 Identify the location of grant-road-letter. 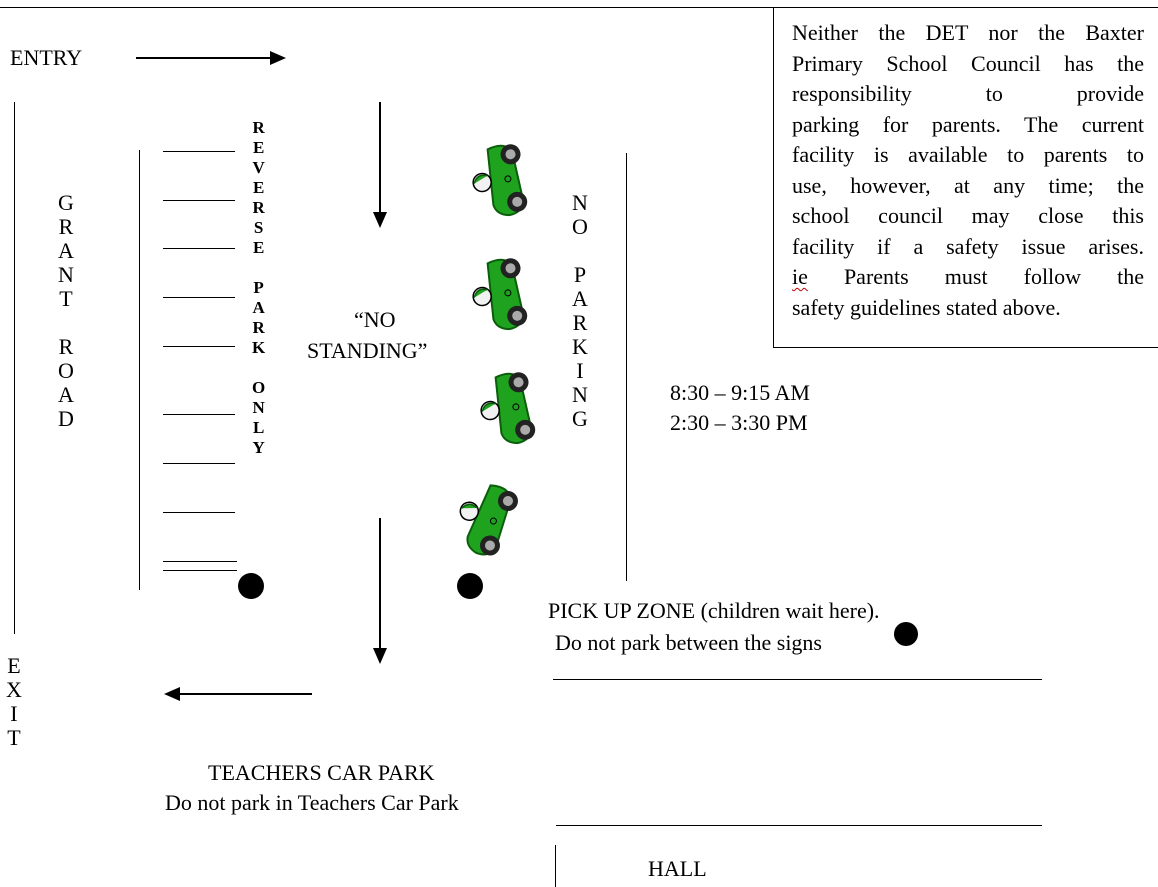
(66, 323).